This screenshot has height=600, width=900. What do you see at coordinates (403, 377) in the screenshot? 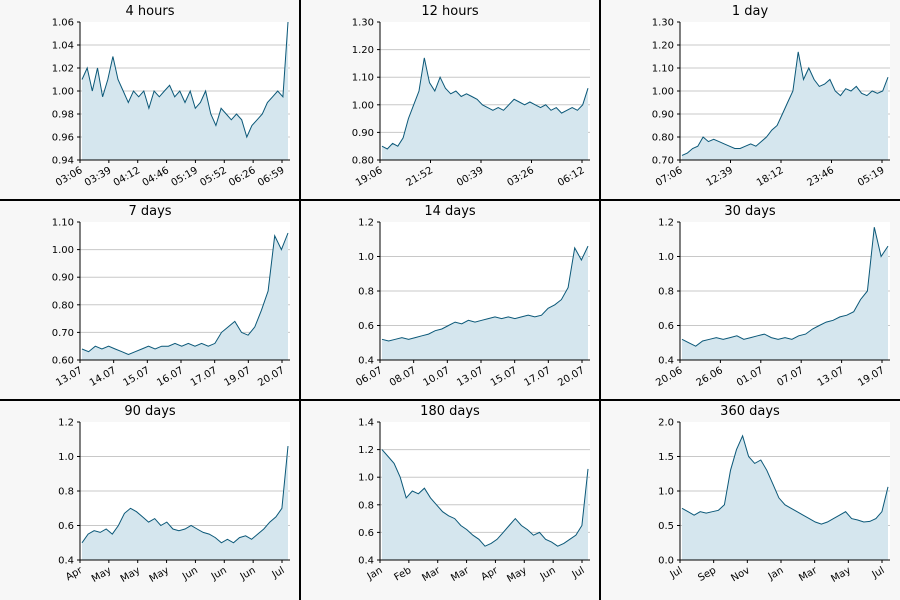
I see `x-tick-label: 08.07` at bounding box center [403, 377].